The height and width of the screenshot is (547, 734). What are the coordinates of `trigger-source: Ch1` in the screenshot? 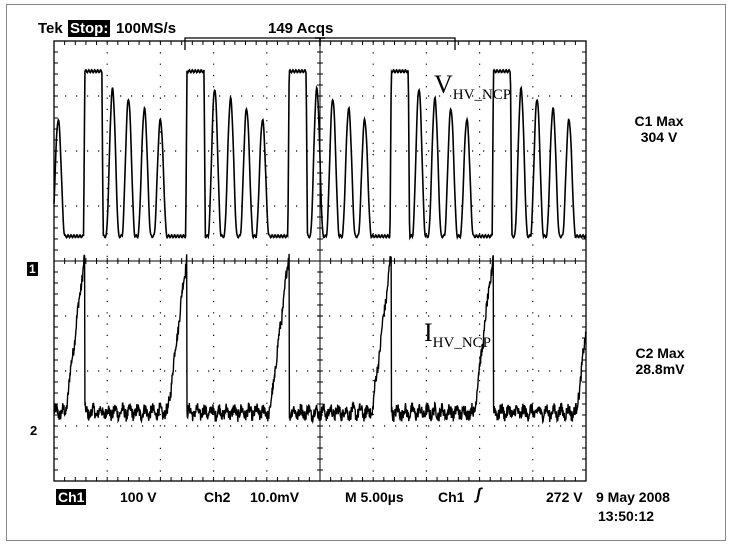 It's located at (451, 497).